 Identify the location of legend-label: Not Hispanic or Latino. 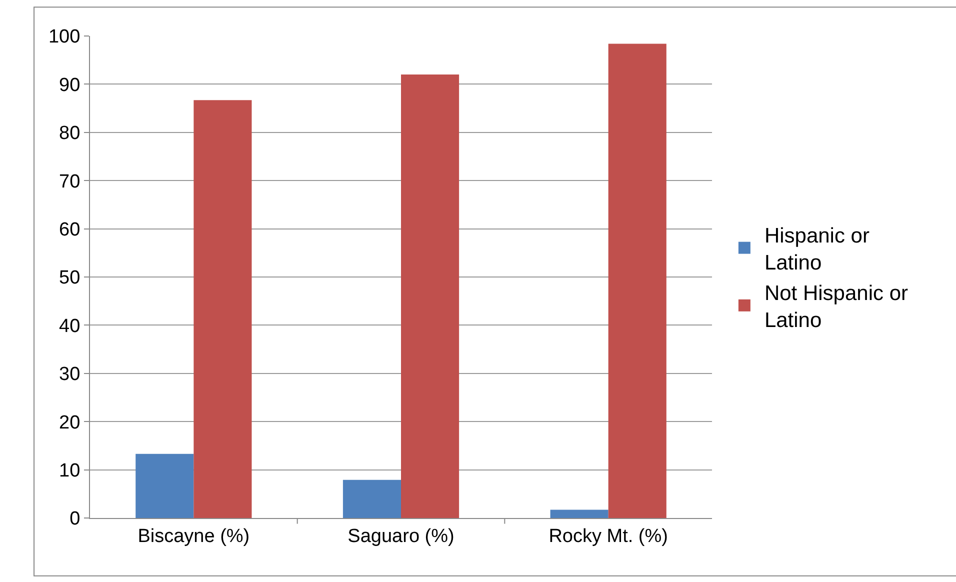
(836, 307).